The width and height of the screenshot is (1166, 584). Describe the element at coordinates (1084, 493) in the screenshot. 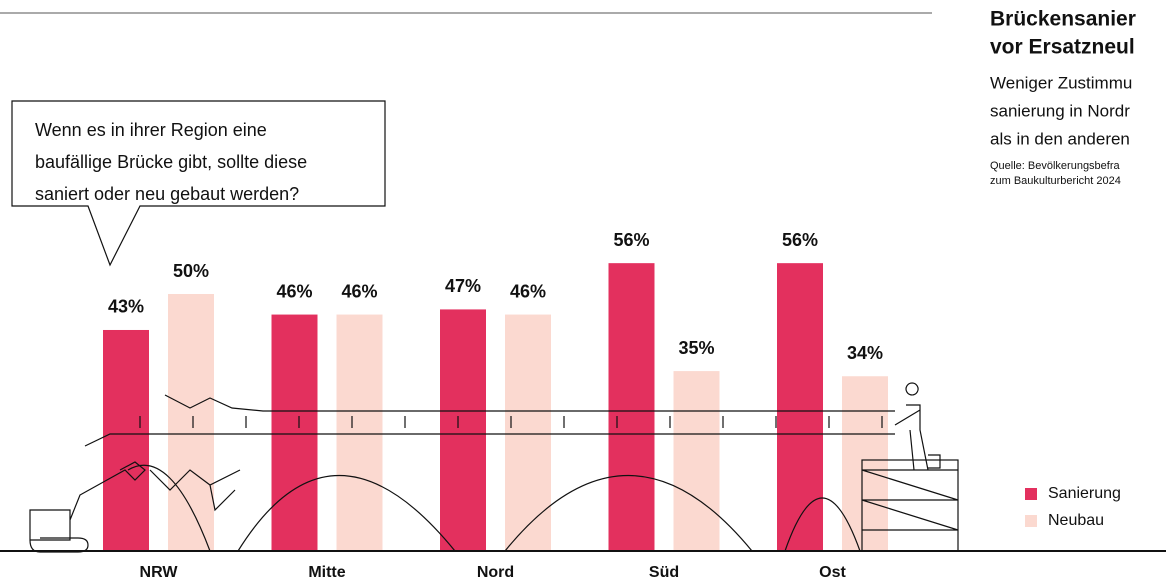

I see `legend-label: Sanierung` at that location.